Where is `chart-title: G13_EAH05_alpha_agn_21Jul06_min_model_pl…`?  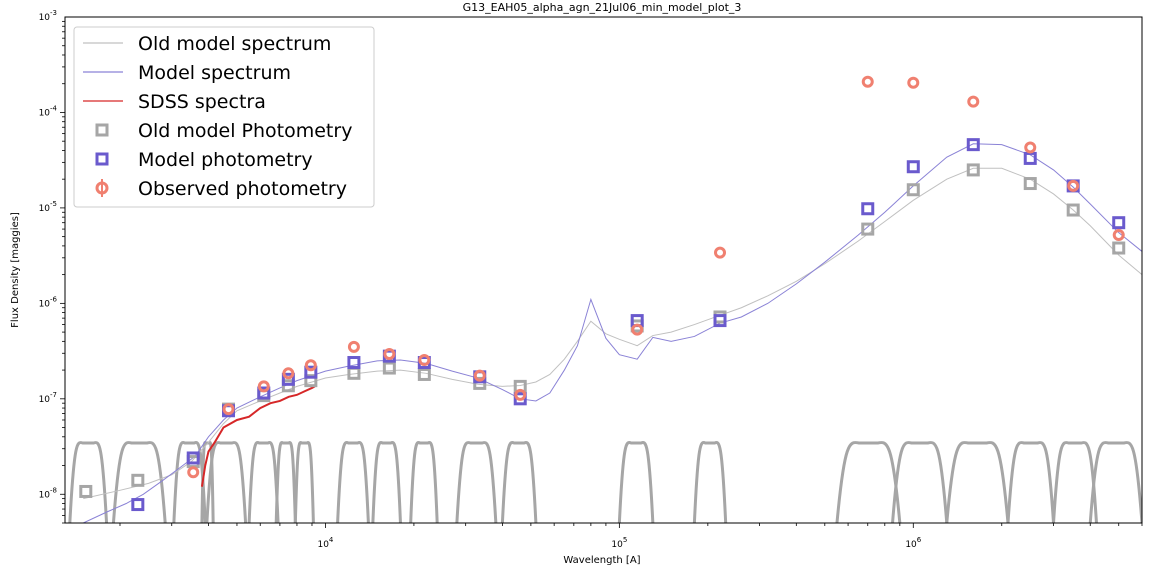 chart-title: G13_EAH05_alpha_agn_21Jul06_min_model_pl… is located at coordinates (602, 7).